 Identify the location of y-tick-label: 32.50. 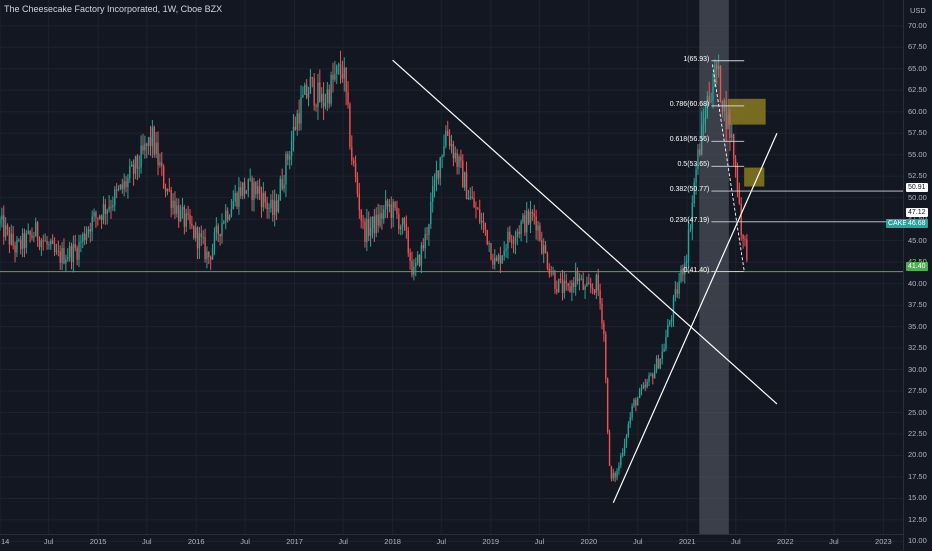
(917, 348).